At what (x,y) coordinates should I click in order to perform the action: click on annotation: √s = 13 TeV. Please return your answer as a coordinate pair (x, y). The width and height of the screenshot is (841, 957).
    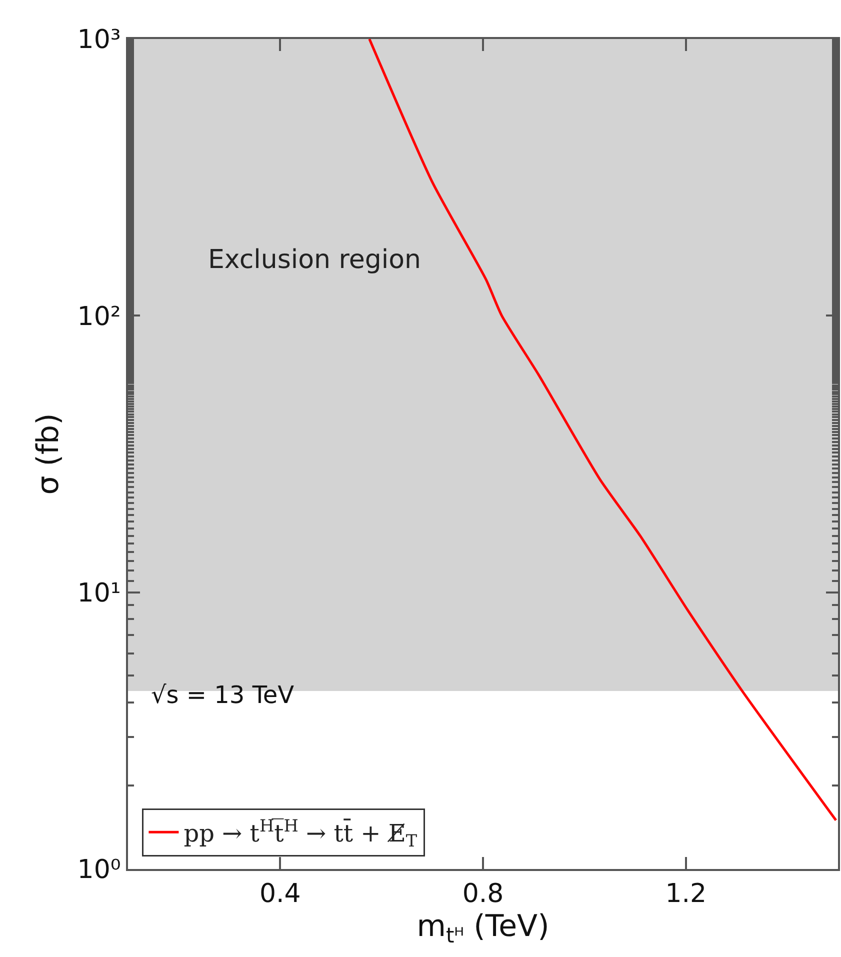
    Looking at the image, I should click on (223, 695).